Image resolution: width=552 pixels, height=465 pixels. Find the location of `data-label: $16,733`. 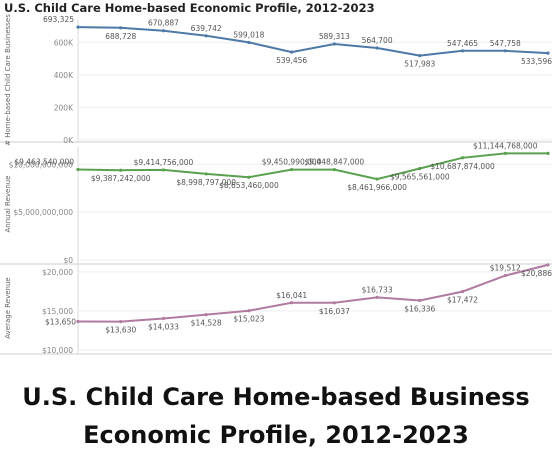

data-label: $16,733 is located at coordinates (377, 289).